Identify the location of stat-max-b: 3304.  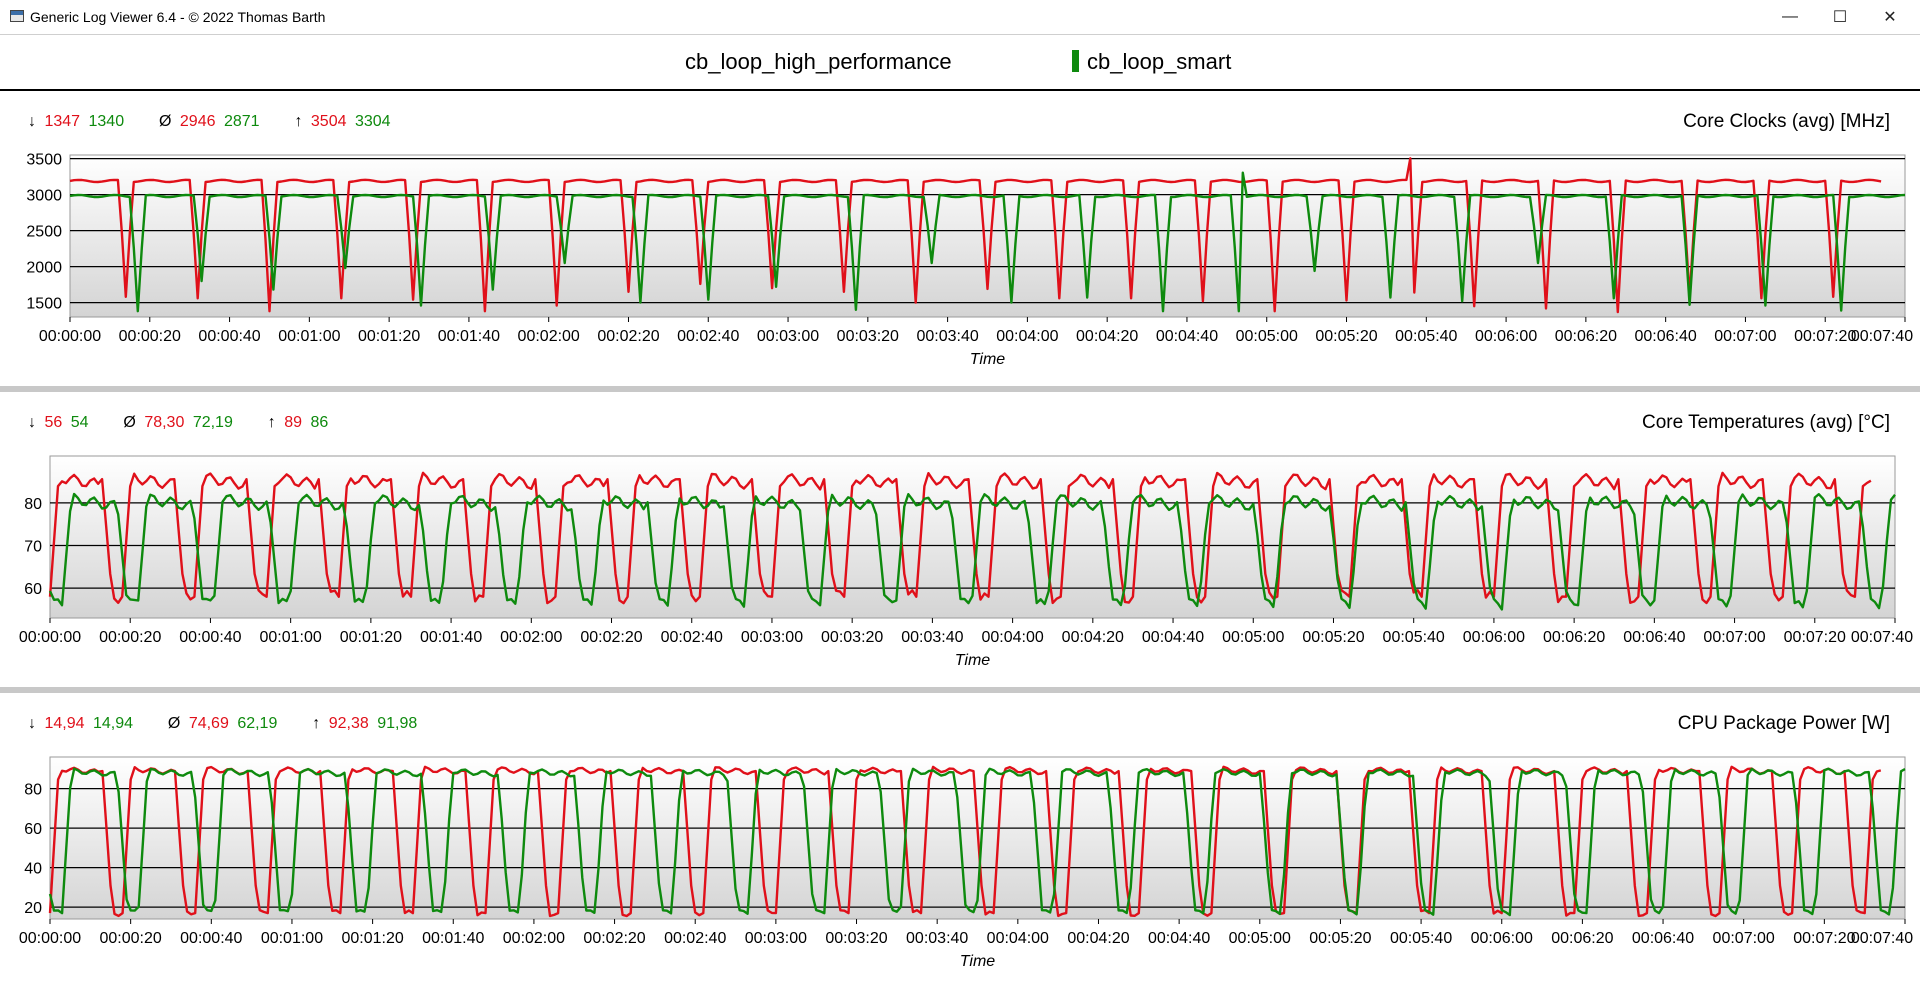
(372, 121).